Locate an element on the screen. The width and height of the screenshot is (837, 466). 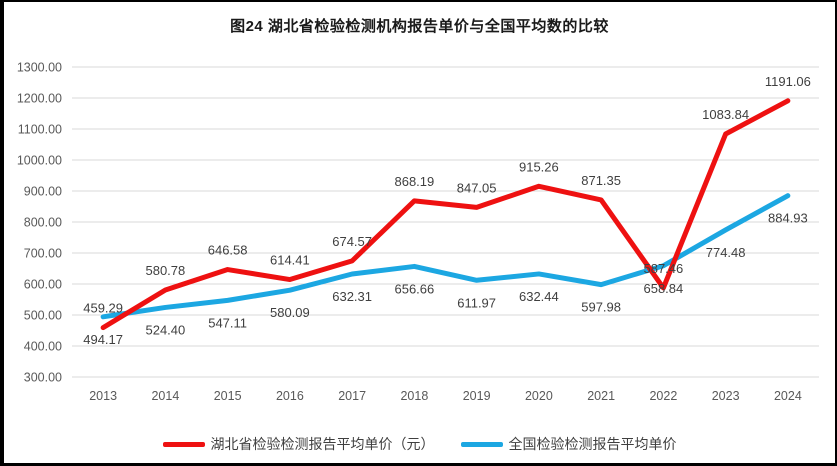
data-label: 915.26 is located at coordinates (539, 166).